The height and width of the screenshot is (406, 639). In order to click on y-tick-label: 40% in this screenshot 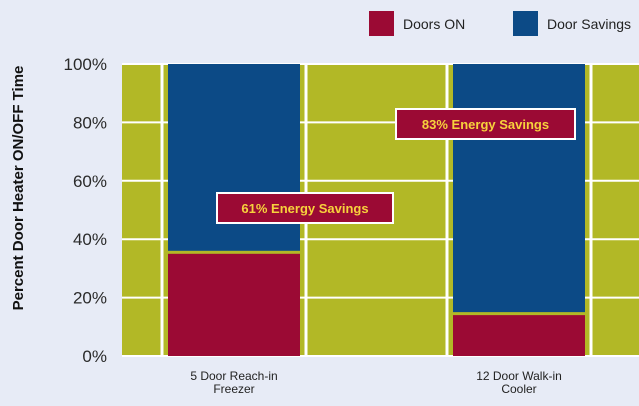, I will do `click(90, 239)`.